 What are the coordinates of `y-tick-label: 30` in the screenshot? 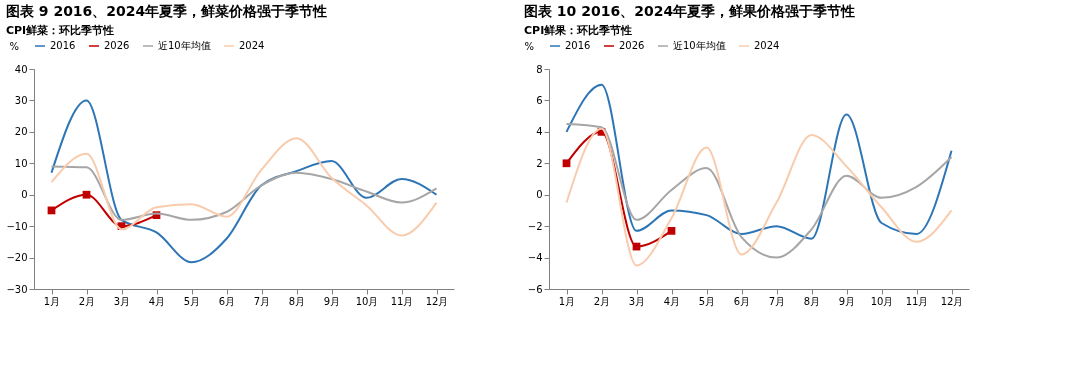 It's located at (21, 100).